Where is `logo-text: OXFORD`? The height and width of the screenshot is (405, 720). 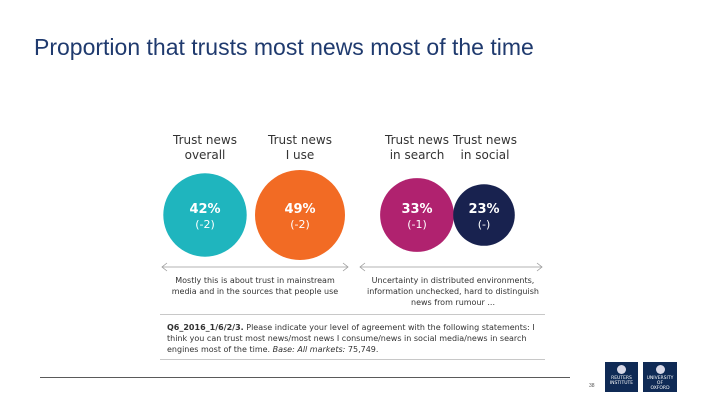 logo-text: OXFORD is located at coordinates (660, 388).